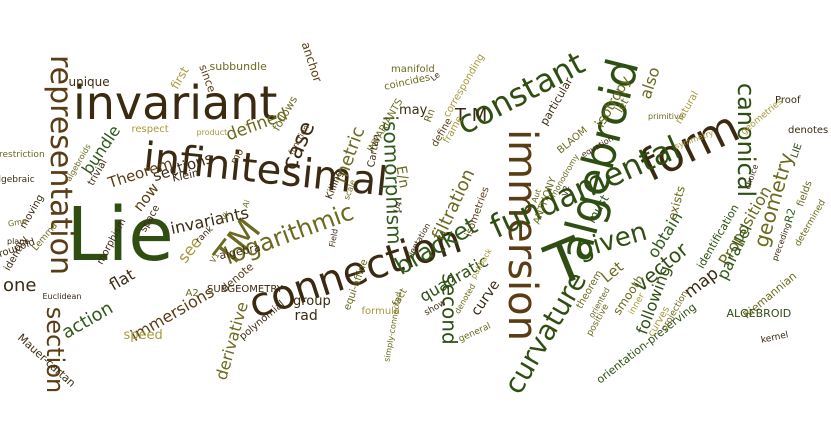  I want to click on word-respect: respect, so click(150, 129).